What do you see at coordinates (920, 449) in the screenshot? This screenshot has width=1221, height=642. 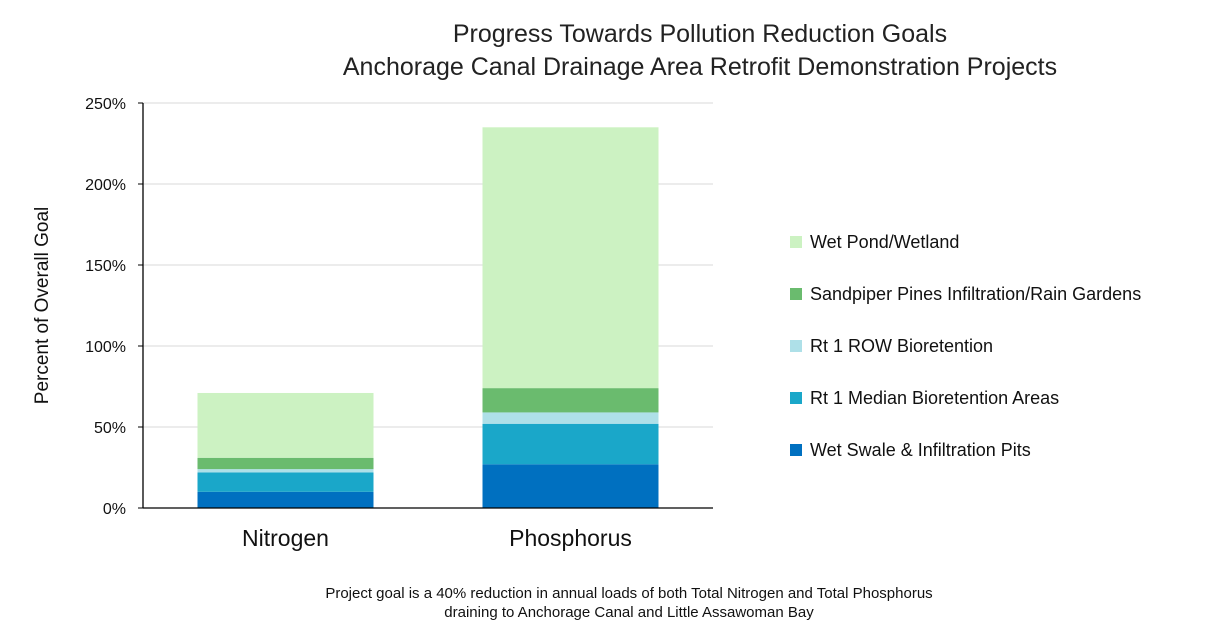 I see `legend-label: Wet Swale & Infiltration Pits` at bounding box center [920, 449].